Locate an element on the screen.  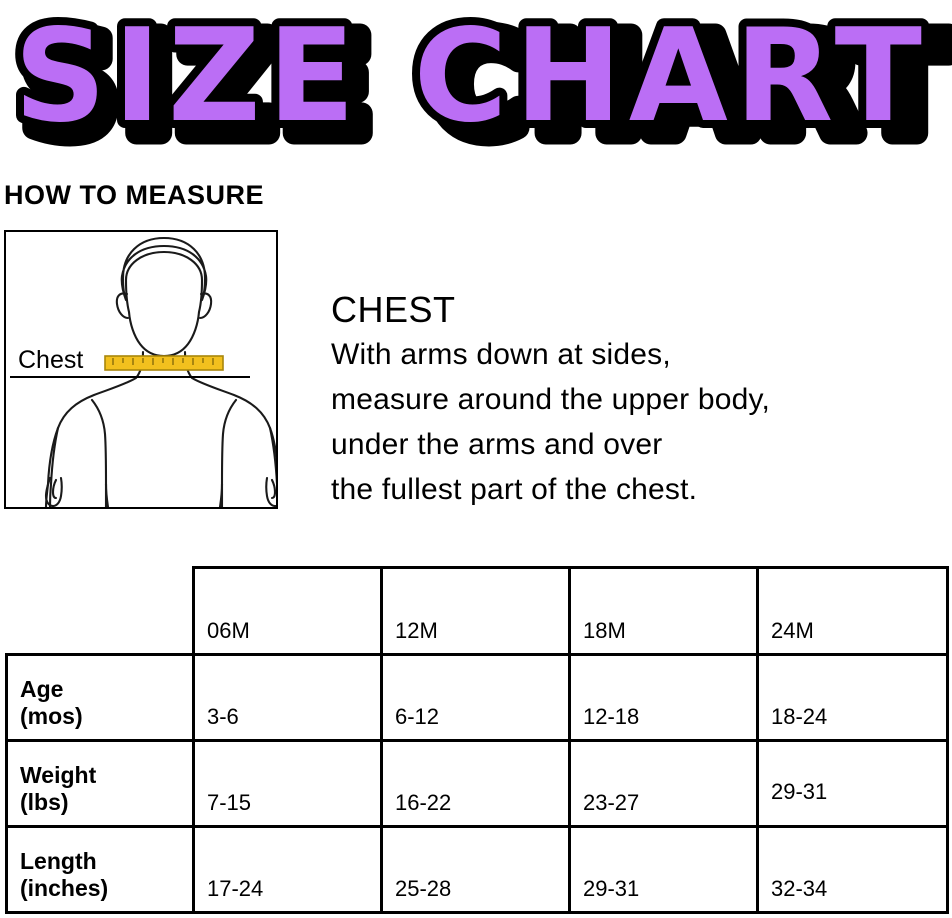
body-figure-diagram is located at coordinates (160, 371).